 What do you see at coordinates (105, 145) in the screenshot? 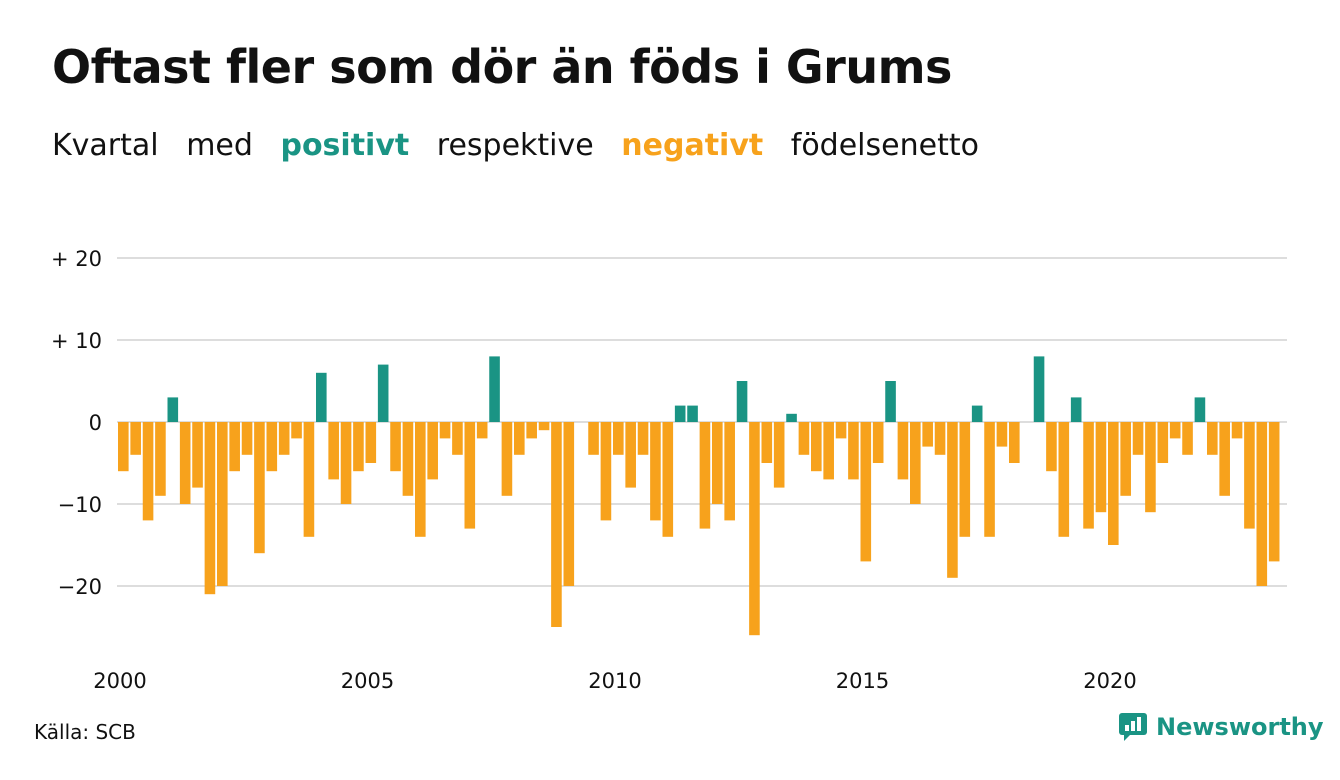
I see `subtitle-word: Kvartal` at bounding box center [105, 145].